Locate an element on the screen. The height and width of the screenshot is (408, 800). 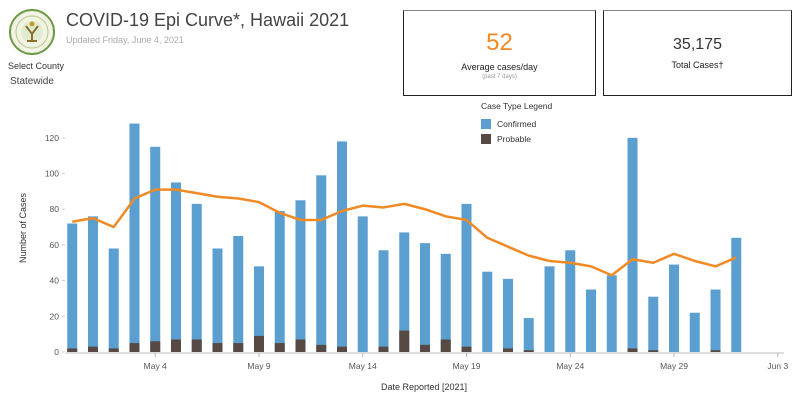
average-cases-value: 52 is located at coordinates (499, 42).